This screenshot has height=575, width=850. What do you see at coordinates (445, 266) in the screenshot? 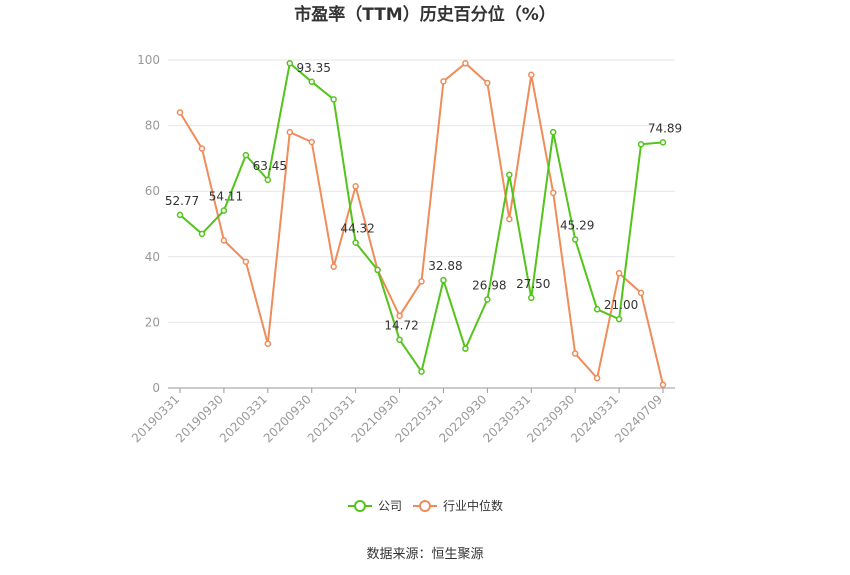
I see `data-label: 32.88` at bounding box center [445, 266].